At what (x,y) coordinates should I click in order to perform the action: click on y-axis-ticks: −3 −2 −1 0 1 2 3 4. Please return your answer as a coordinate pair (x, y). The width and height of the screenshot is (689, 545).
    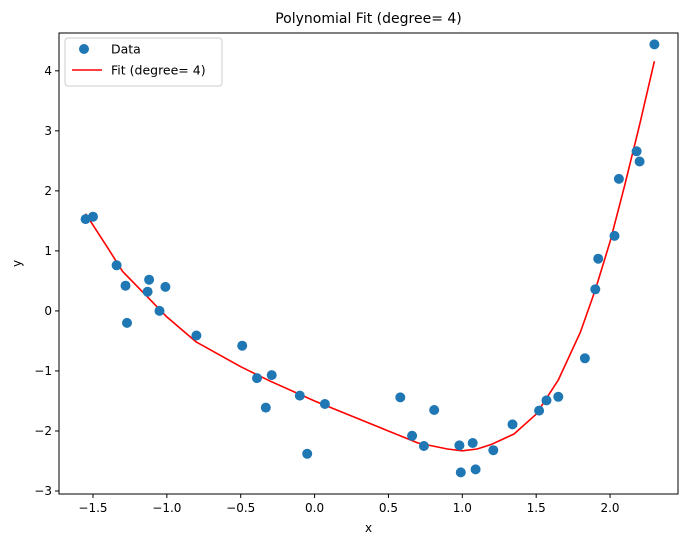
    Looking at the image, I should click on (46, 281).